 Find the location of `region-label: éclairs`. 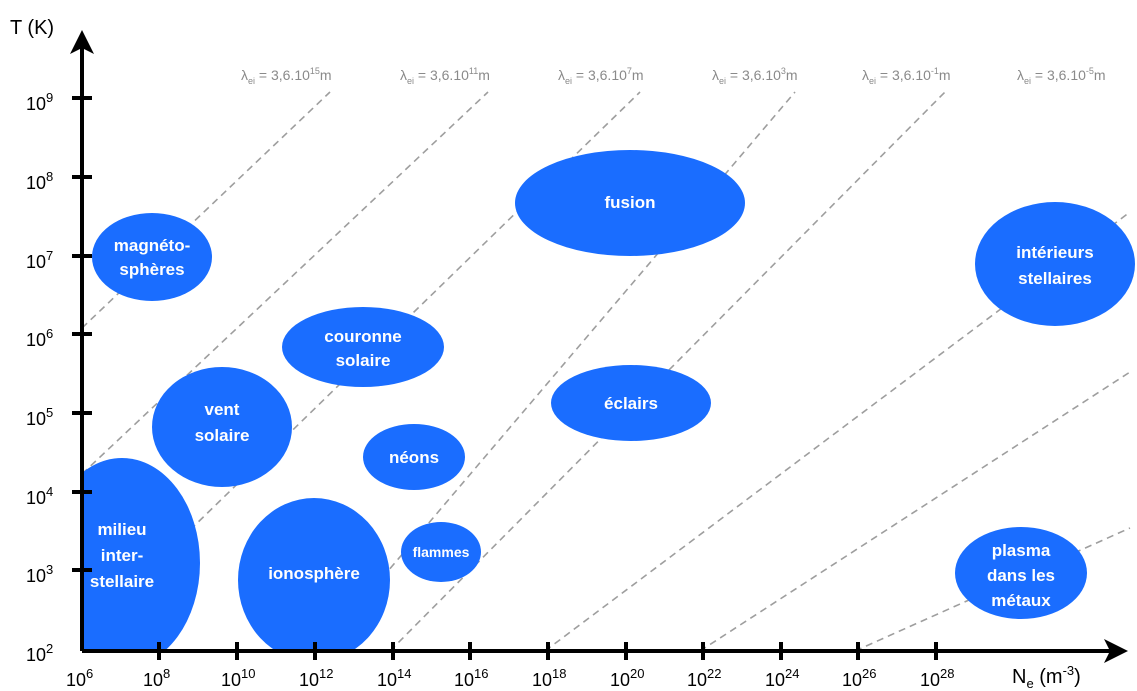

region-label: éclairs is located at coordinates (631, 403).